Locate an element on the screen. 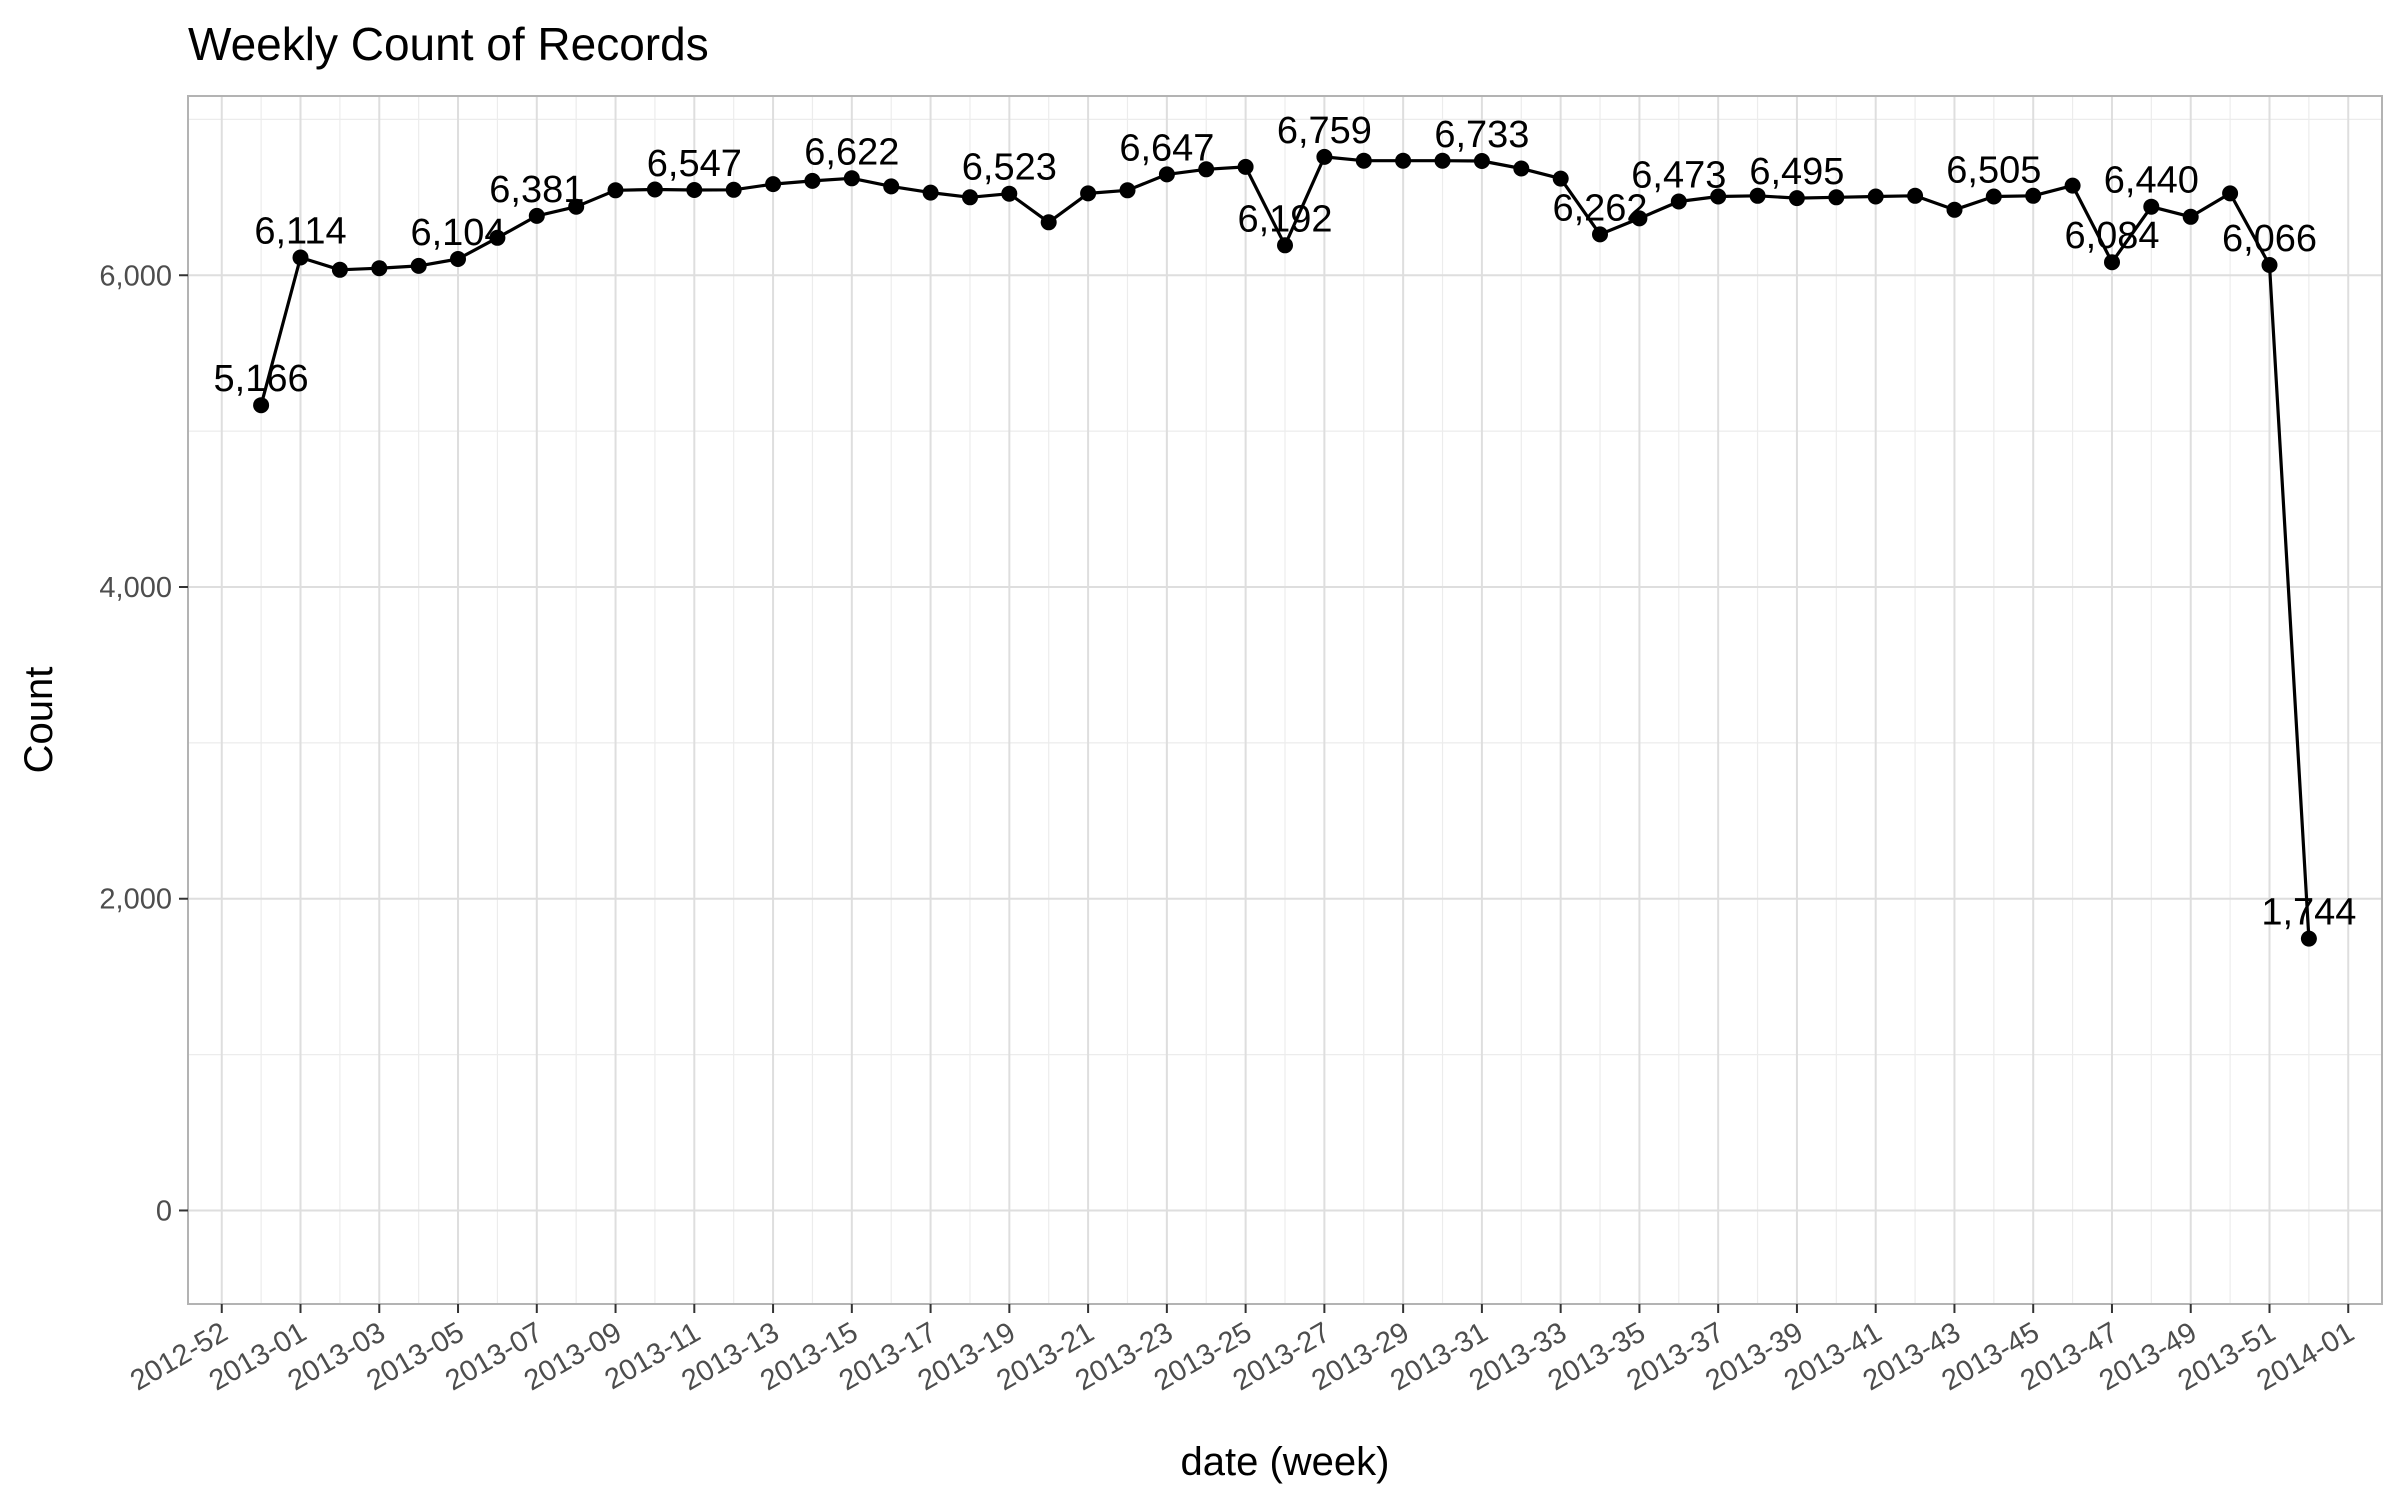  data-label: 6,473 is located at coordinates (1678, 176).